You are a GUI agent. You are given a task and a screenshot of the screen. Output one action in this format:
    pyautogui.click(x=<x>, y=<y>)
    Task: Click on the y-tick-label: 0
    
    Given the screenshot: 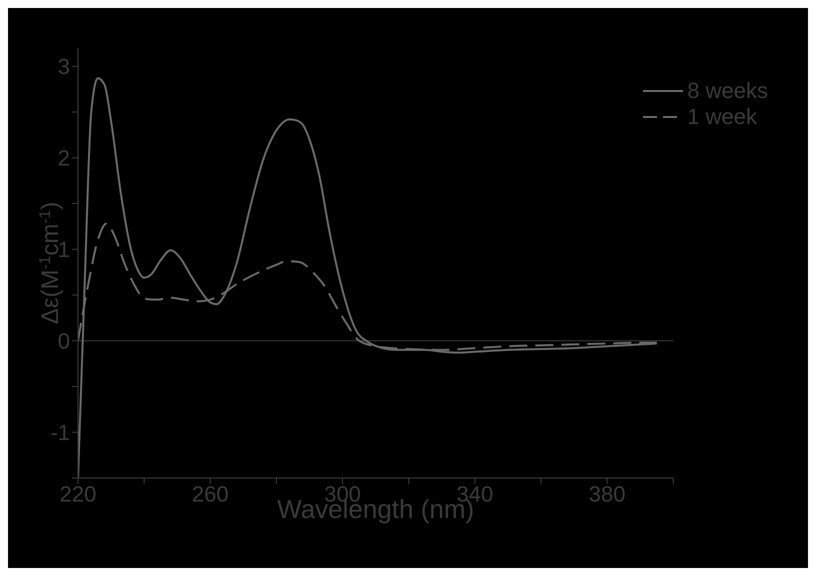 What is the action you would take?
    pyautogui.click(x=64, y=341)
    